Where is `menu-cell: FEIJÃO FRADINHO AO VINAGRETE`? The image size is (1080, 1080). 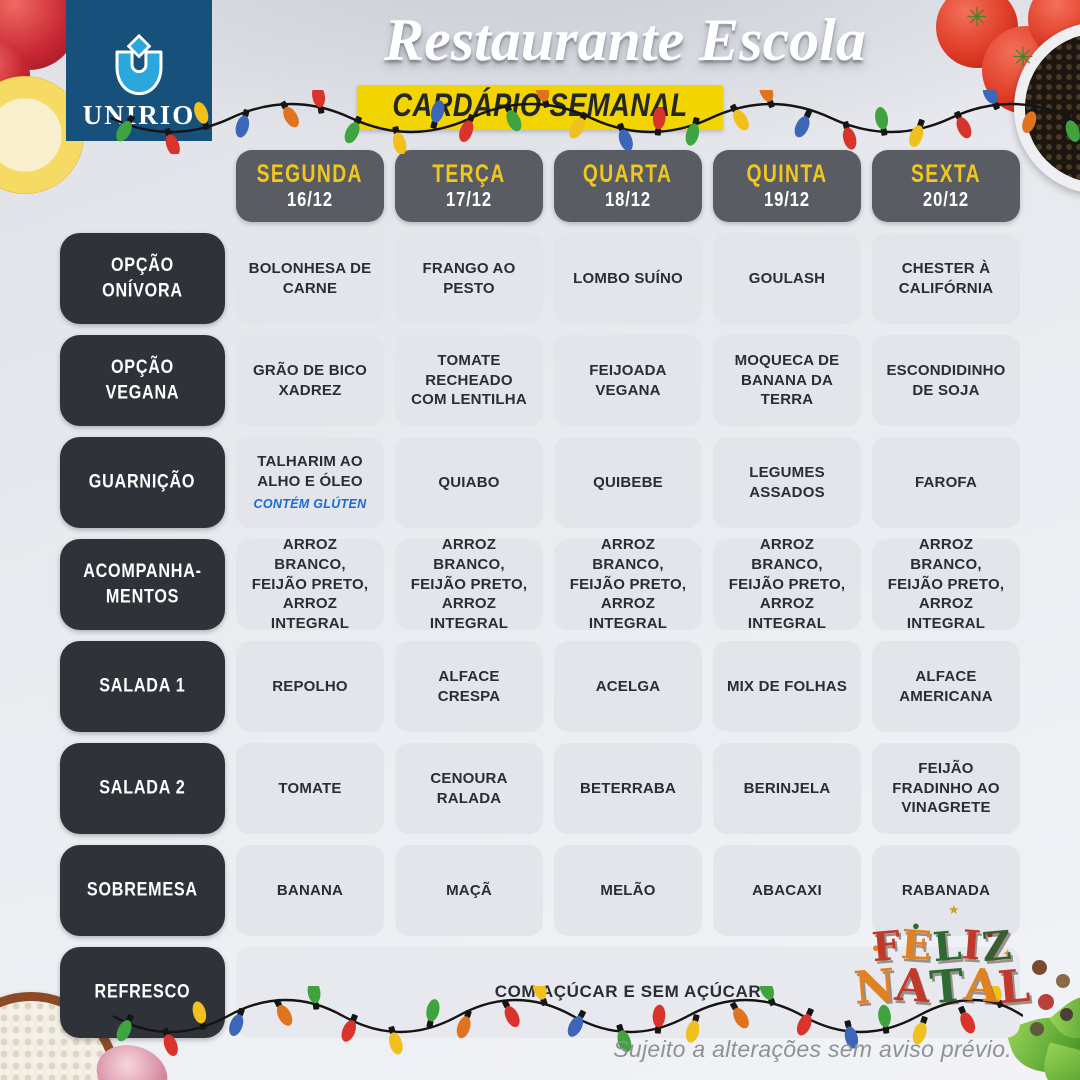
menu-cell: FEIJÃO FRADINHO AO VINAGRETE is located at coordinates (946, 788).